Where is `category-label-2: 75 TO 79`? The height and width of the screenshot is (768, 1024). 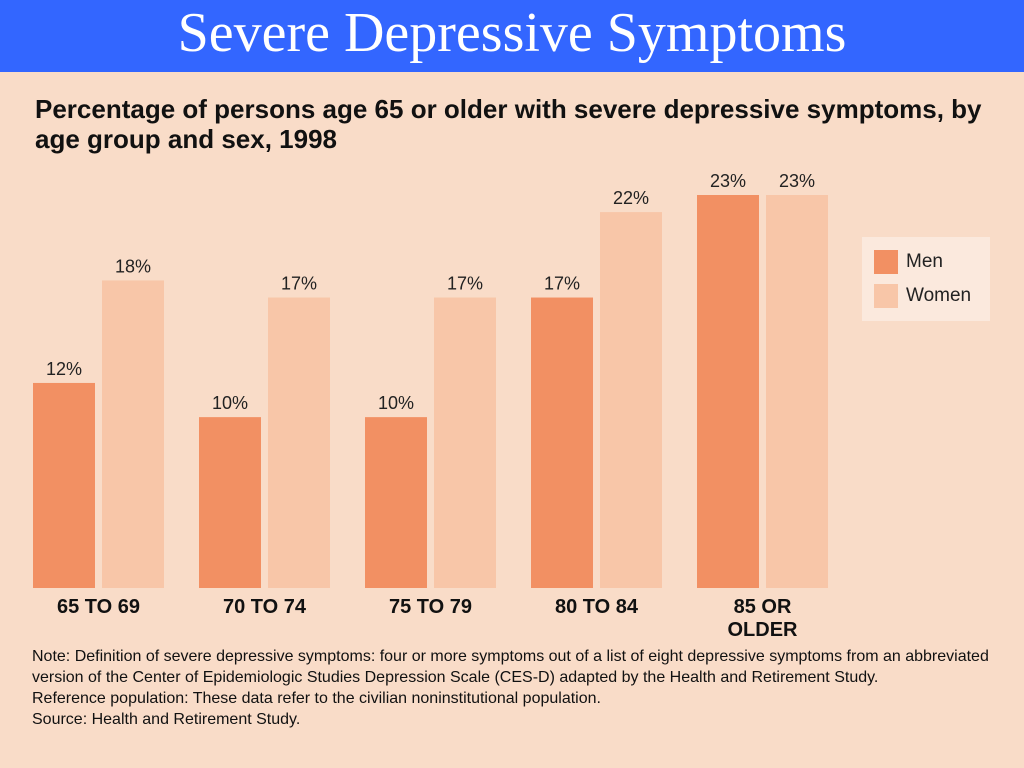 category-label-2: 75 TO 79 is located at coordinates (430, 607).